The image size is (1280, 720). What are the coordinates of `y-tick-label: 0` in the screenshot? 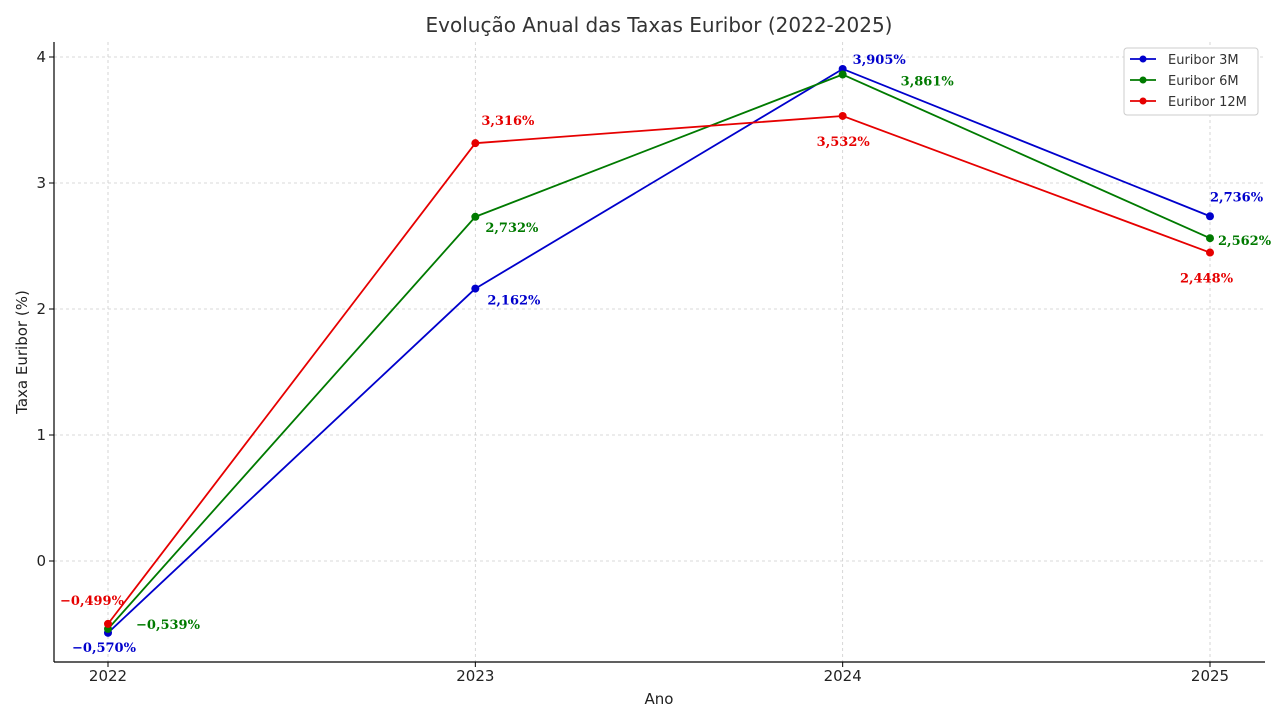 It's located at (41, 561).